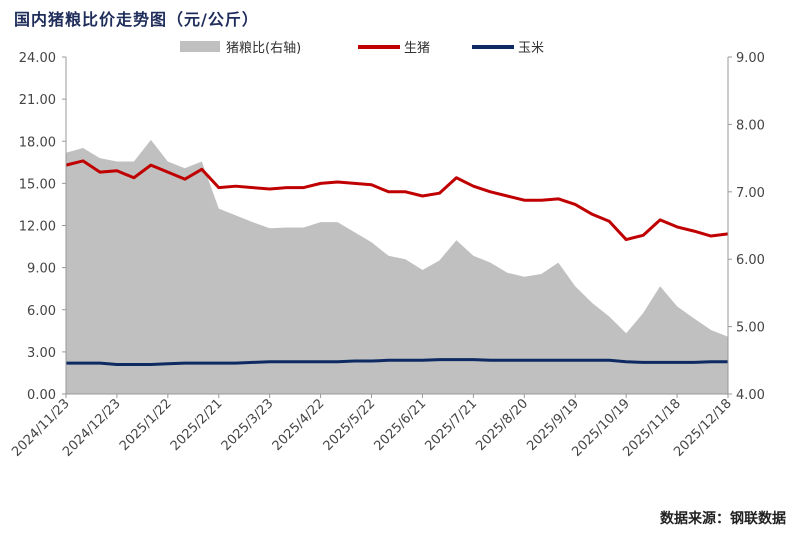 The height and width of the screenshot is (533, 800). Describe the element at coordinates (41, 395) in the screenshot. I see `left-tick-label: 0.00` at that location.